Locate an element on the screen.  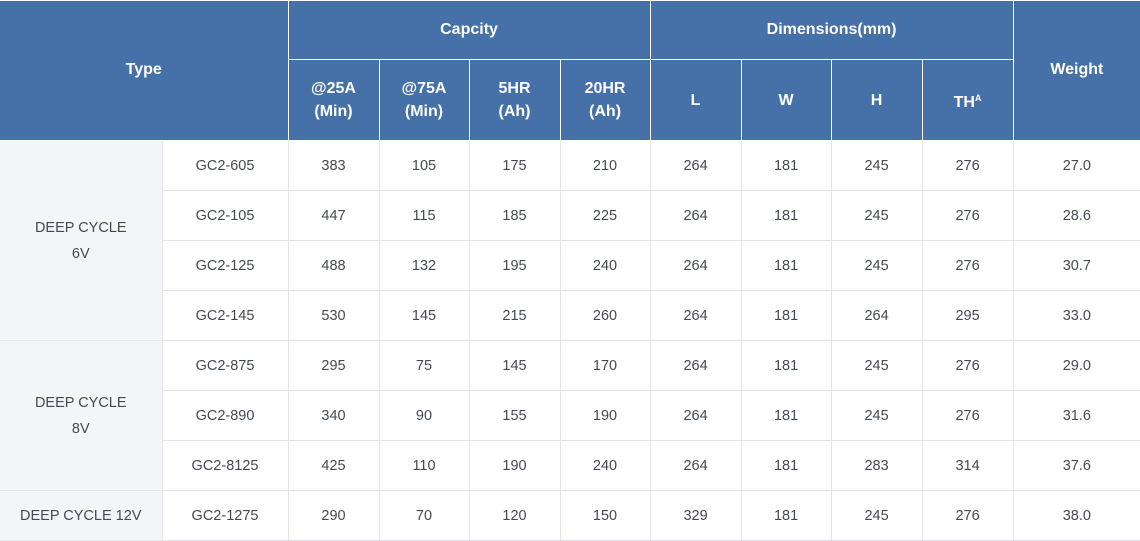
cell-weight: 28.6 is located at coordinates (1076, 215).